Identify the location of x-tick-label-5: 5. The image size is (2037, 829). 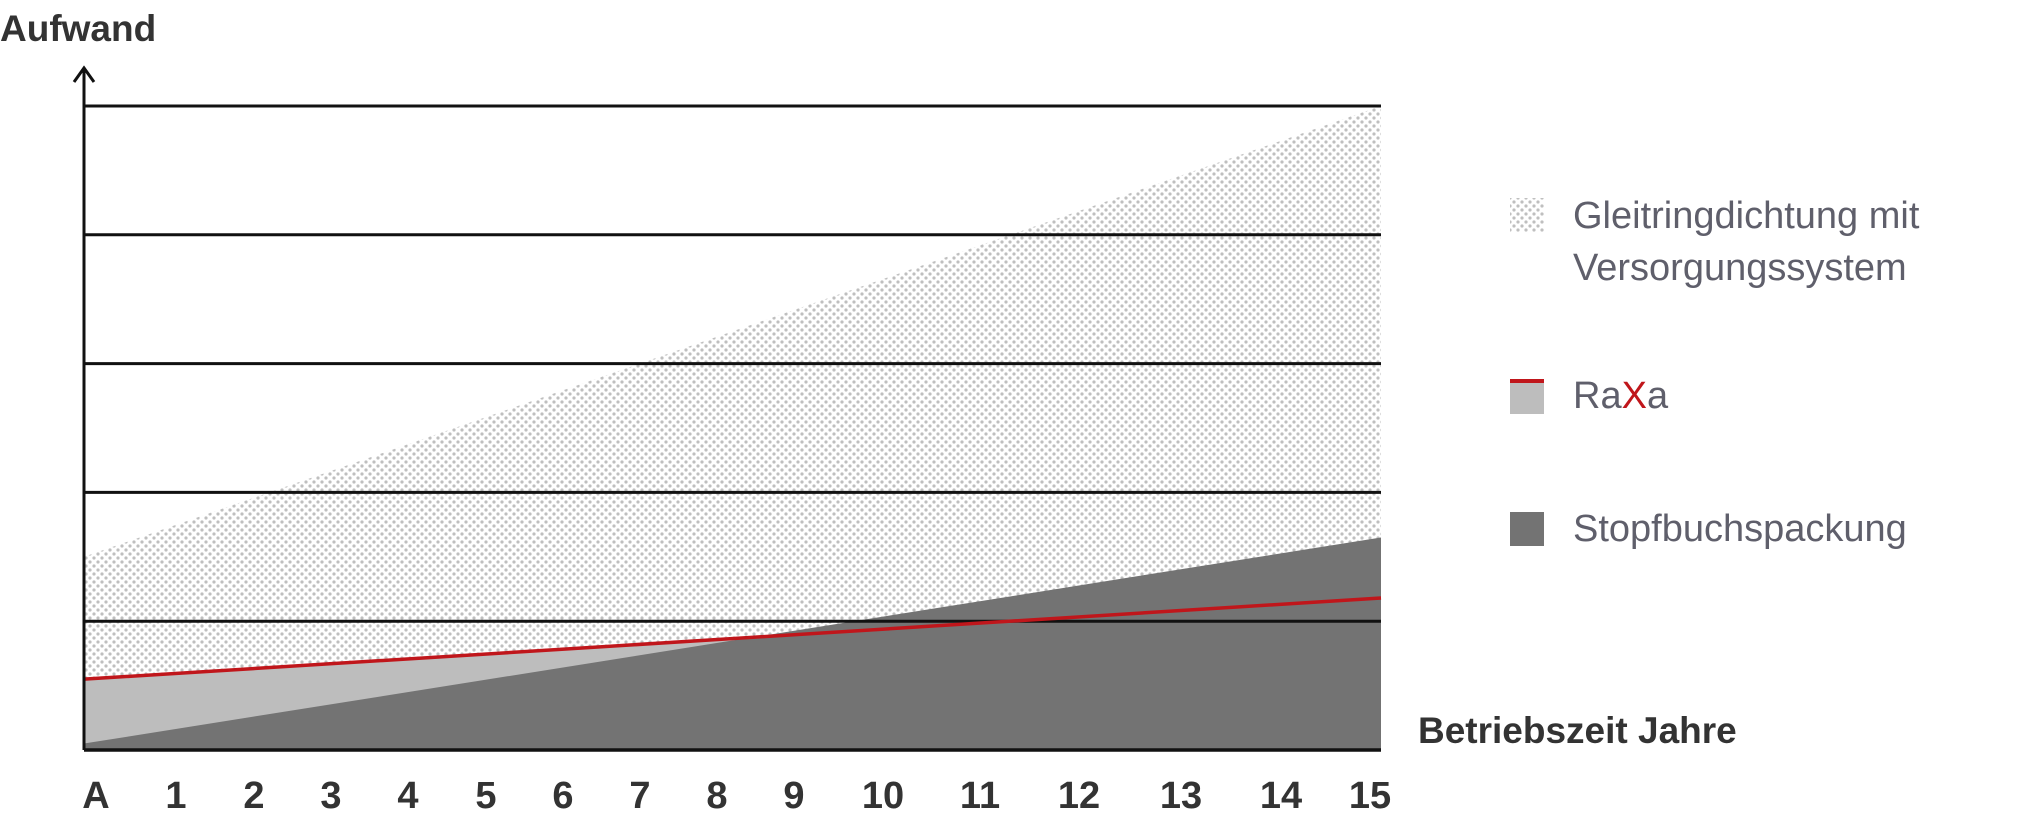
(485, 796).